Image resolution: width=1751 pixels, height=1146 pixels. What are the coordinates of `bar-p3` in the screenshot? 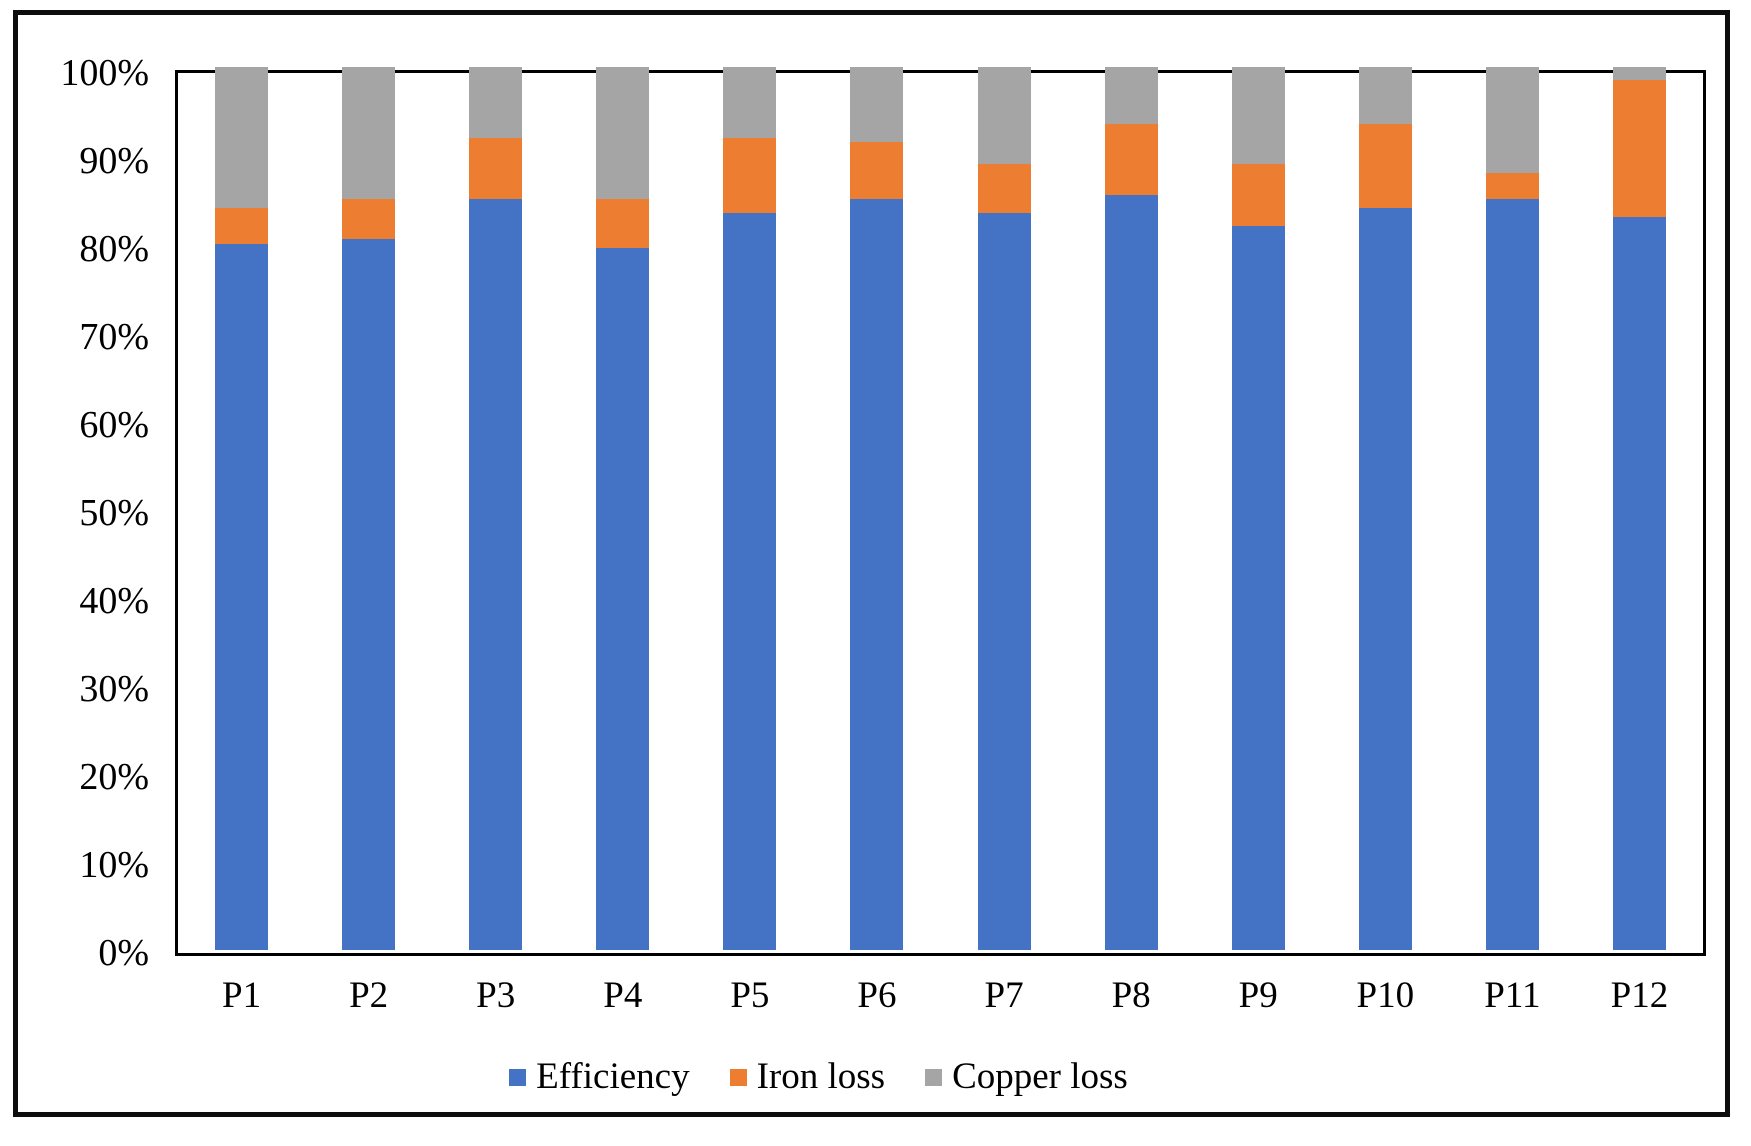 It's located at (496, 508).